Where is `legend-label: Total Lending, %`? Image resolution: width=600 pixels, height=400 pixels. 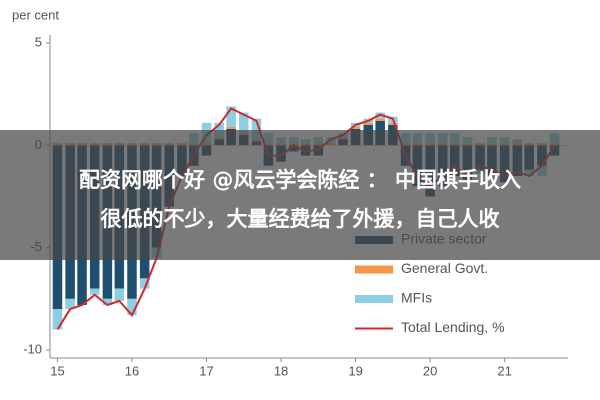 legend-label: Total Lending, % is located at coordinates (453, 327).